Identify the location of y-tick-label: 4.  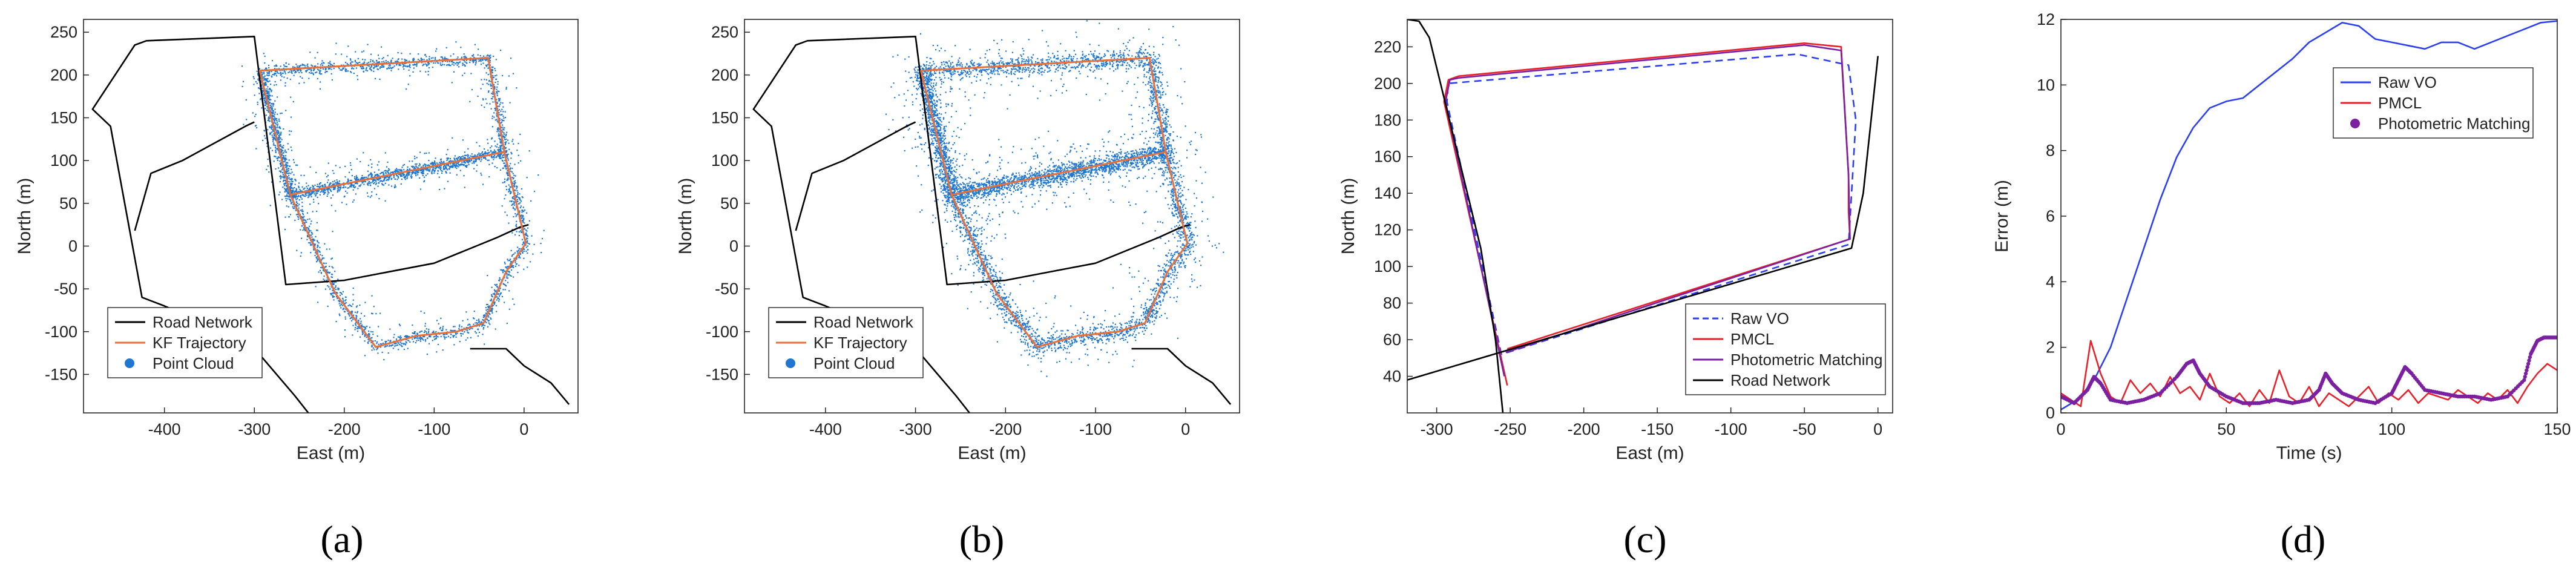
(2050, 282).